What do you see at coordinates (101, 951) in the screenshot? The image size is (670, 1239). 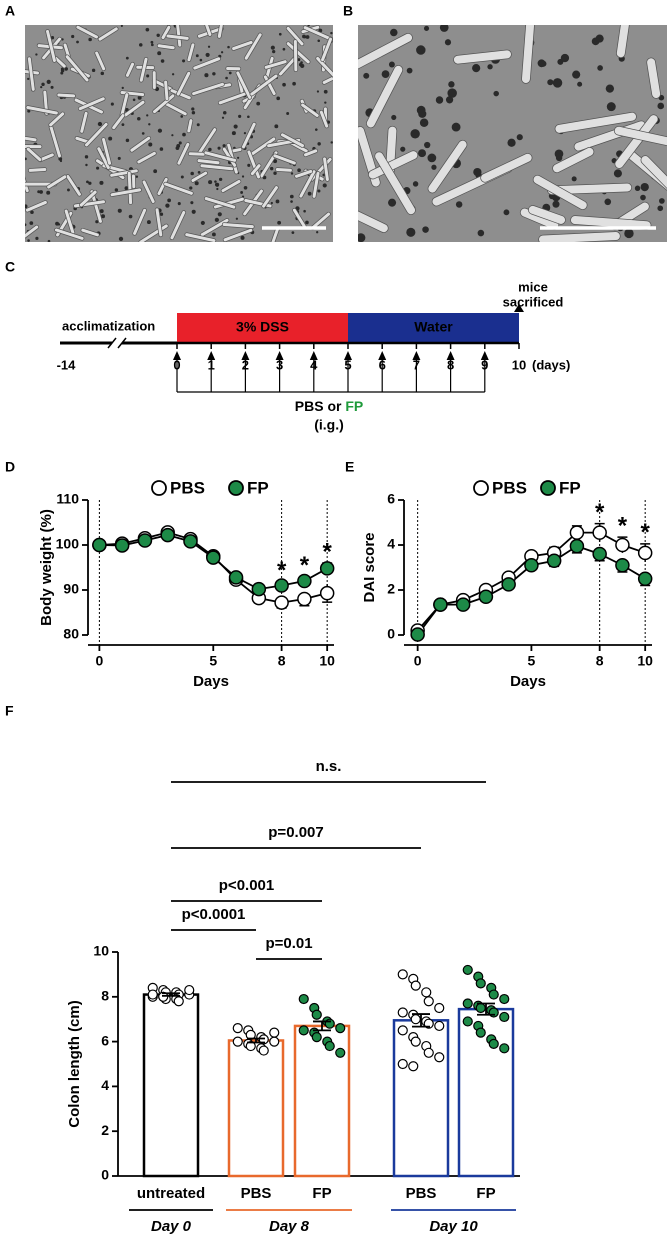 I see `y-tick-label: 10` at bounding box center [101, 951].